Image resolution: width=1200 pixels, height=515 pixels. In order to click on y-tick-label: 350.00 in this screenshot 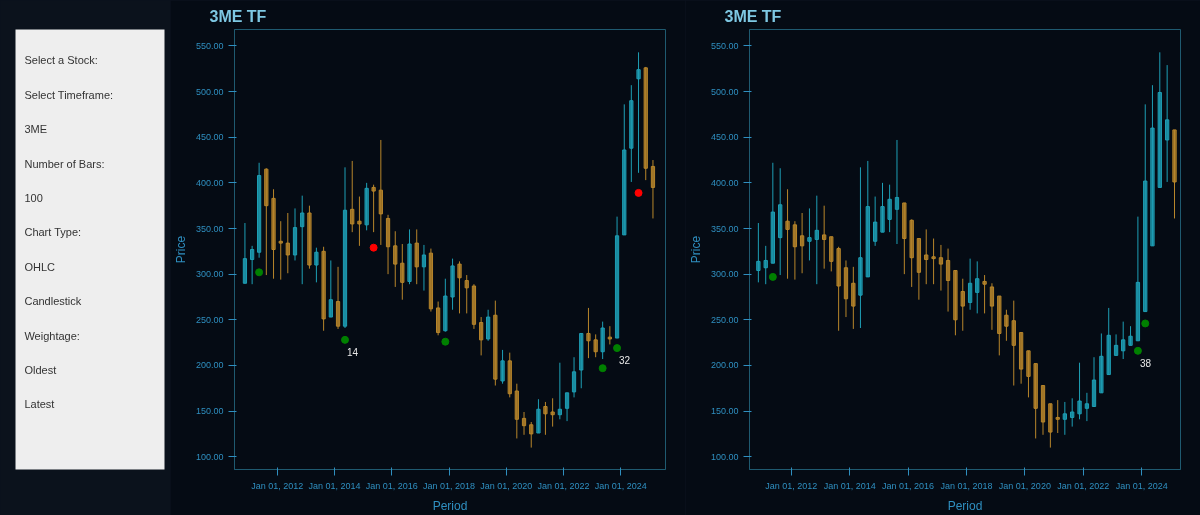, I will do `click(209, 228)`.